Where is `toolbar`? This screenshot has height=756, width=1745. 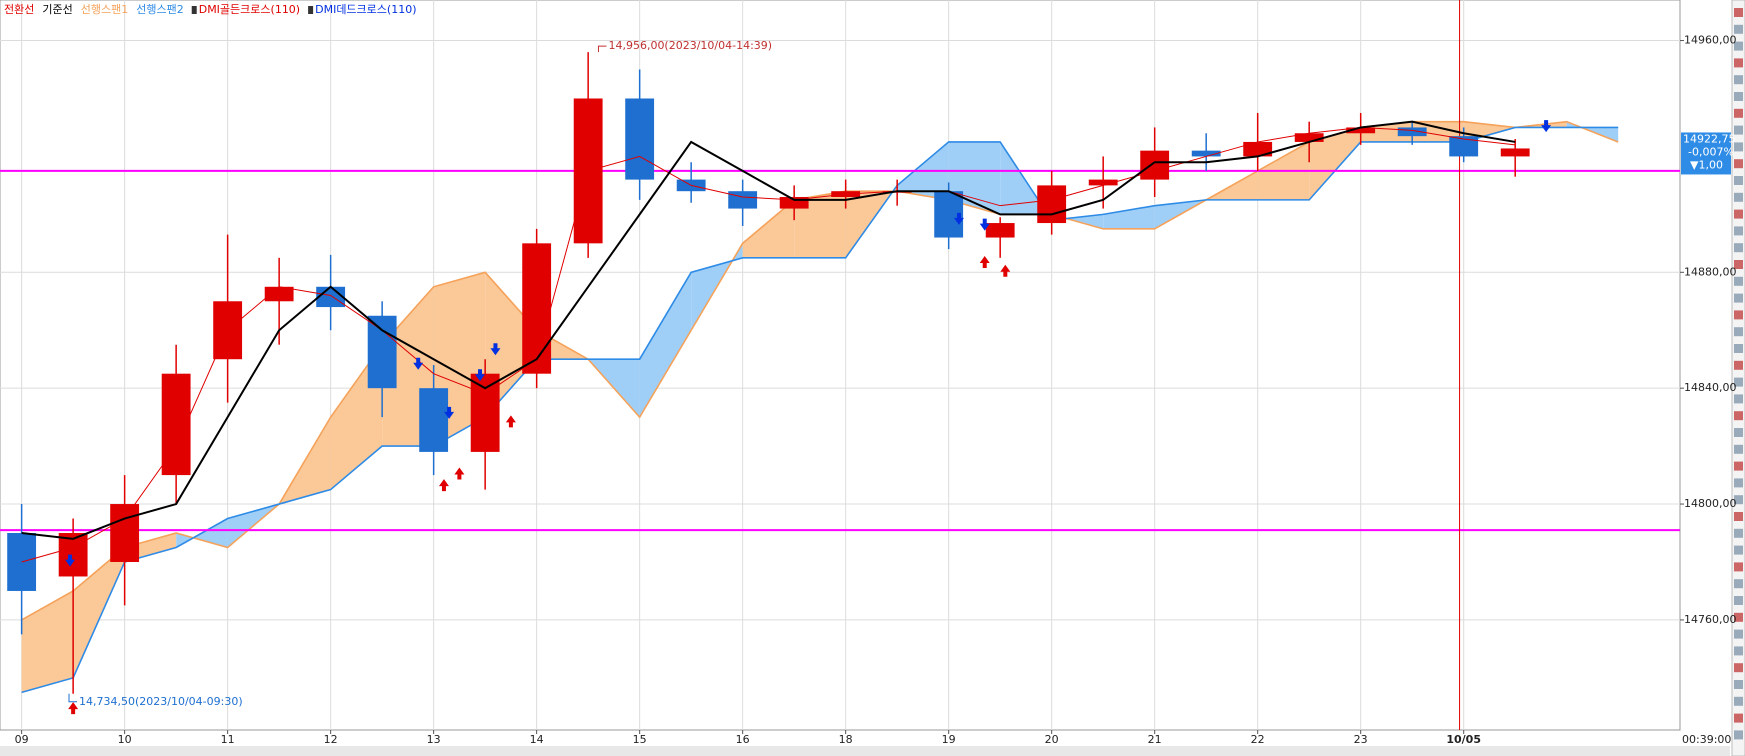 toolbar is located at coordinates (1738, 378).